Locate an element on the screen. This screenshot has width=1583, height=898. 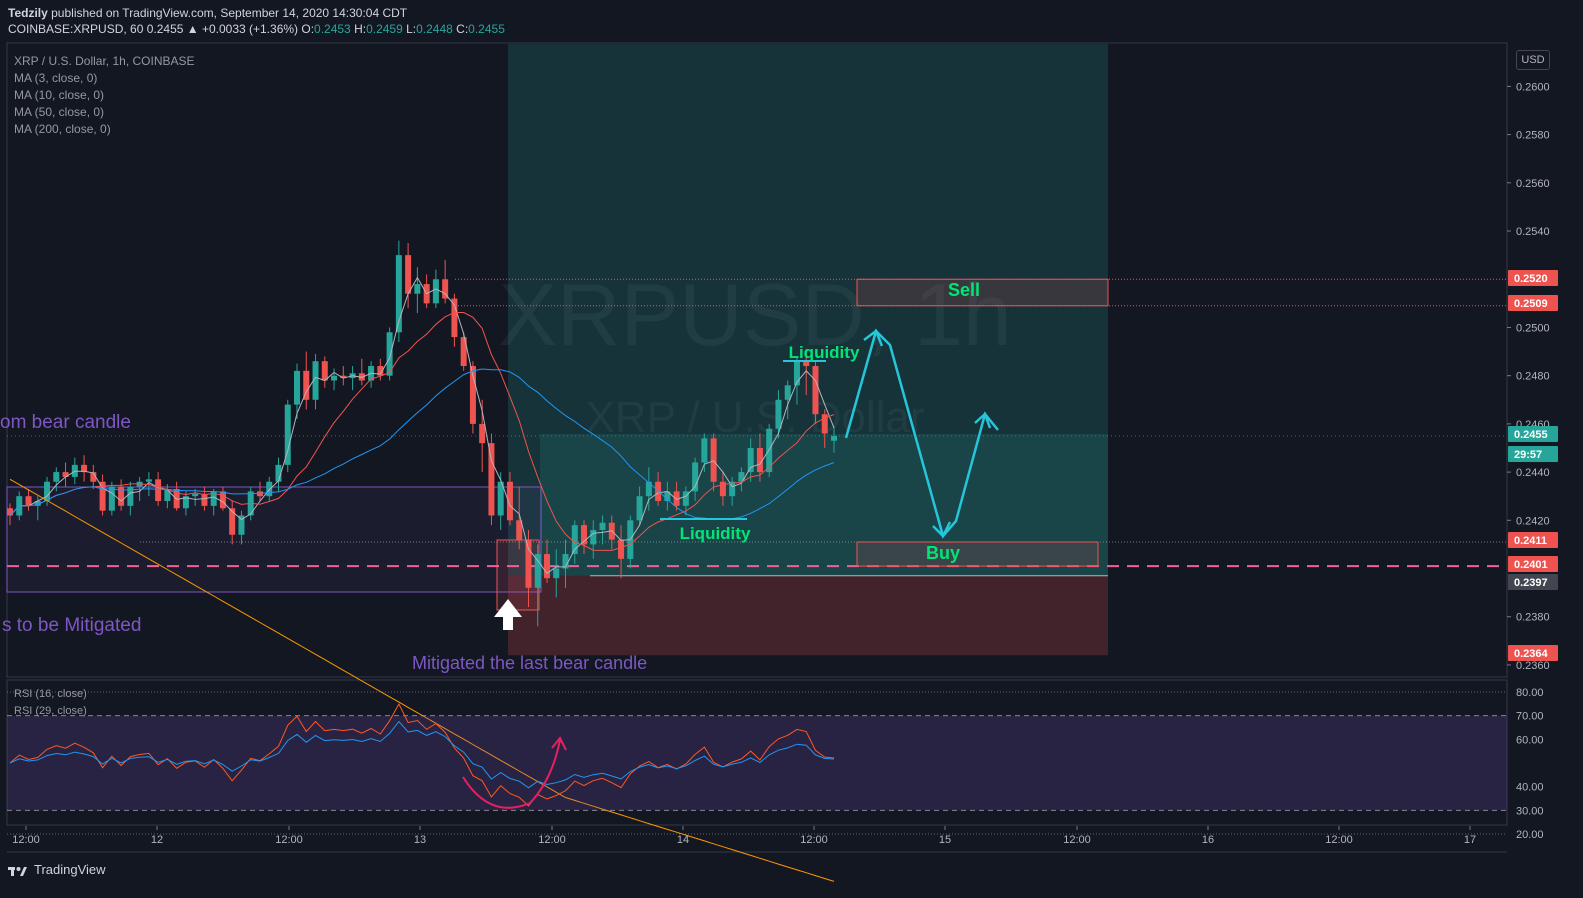
long-position-loss-zone is located at coordinates (808, 615).